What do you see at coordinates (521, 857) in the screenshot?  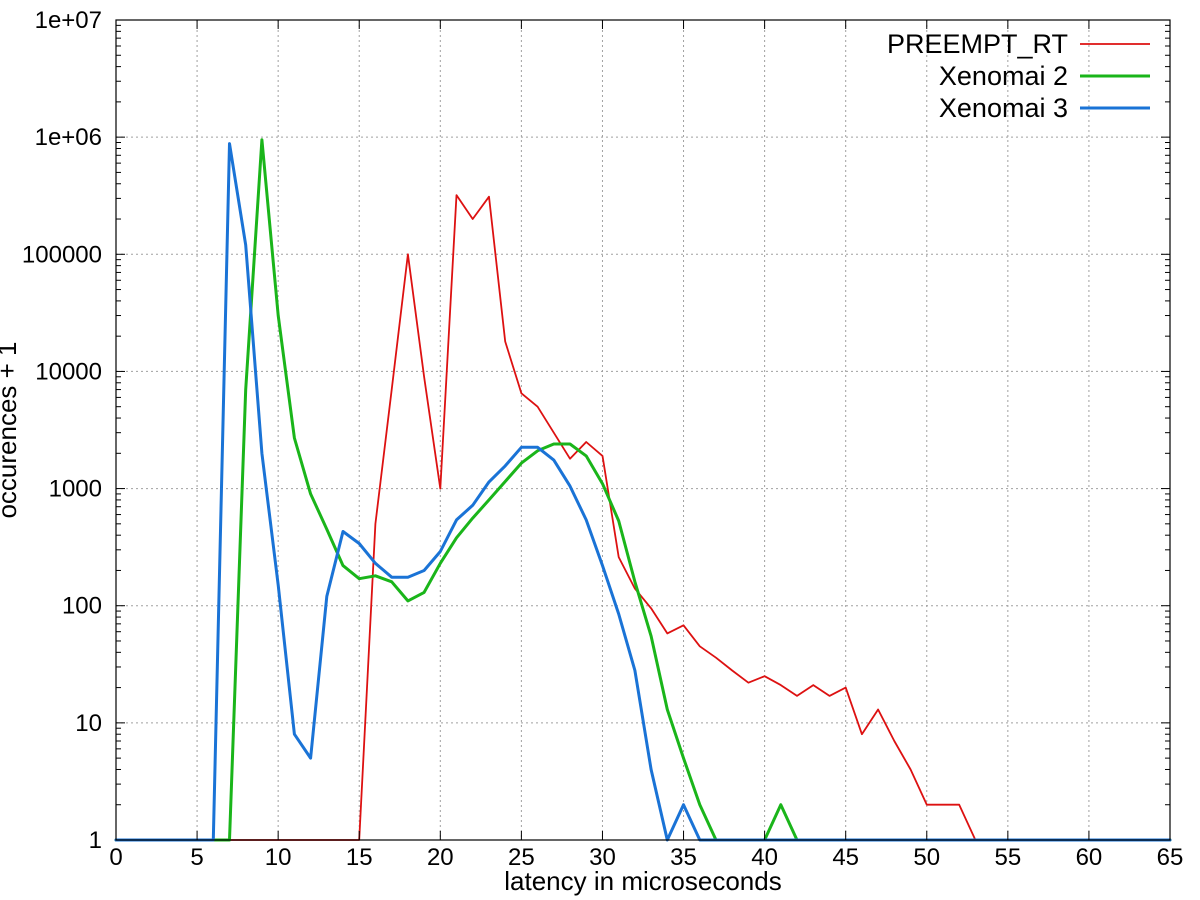 I see `x-tick-label: 25` at bounding box center [521, 857].